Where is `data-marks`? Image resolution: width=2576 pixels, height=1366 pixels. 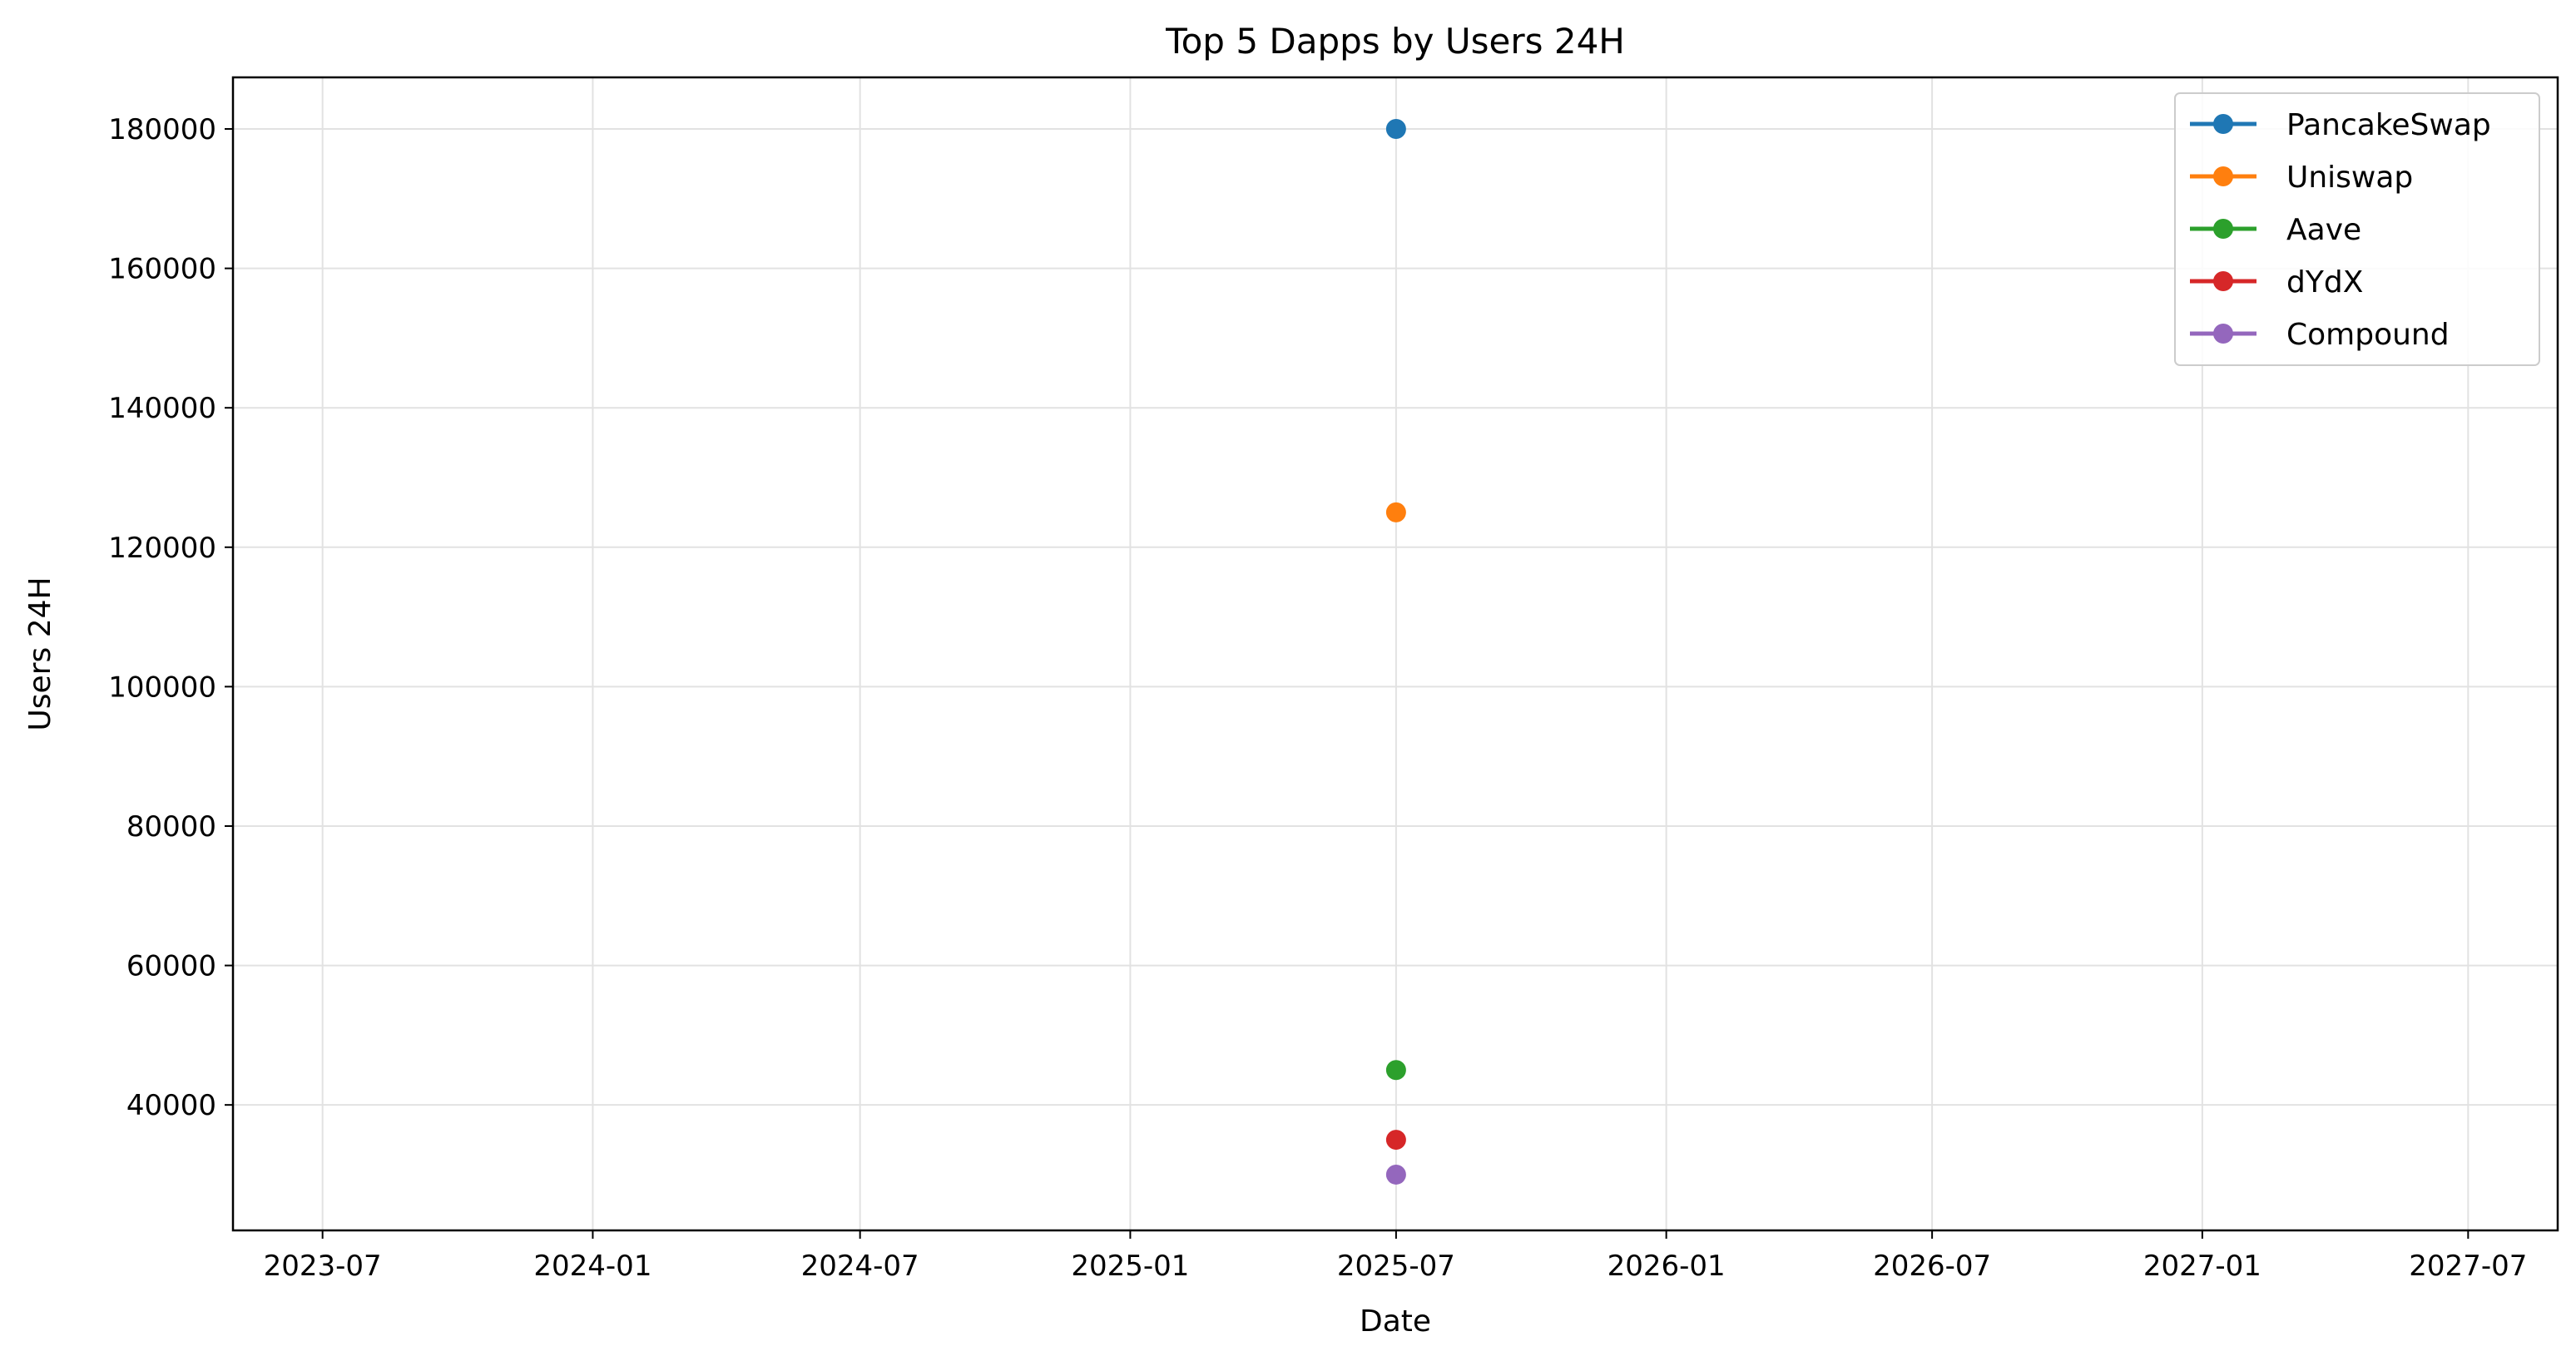 data-marks is located at coordinates (1395, 652).